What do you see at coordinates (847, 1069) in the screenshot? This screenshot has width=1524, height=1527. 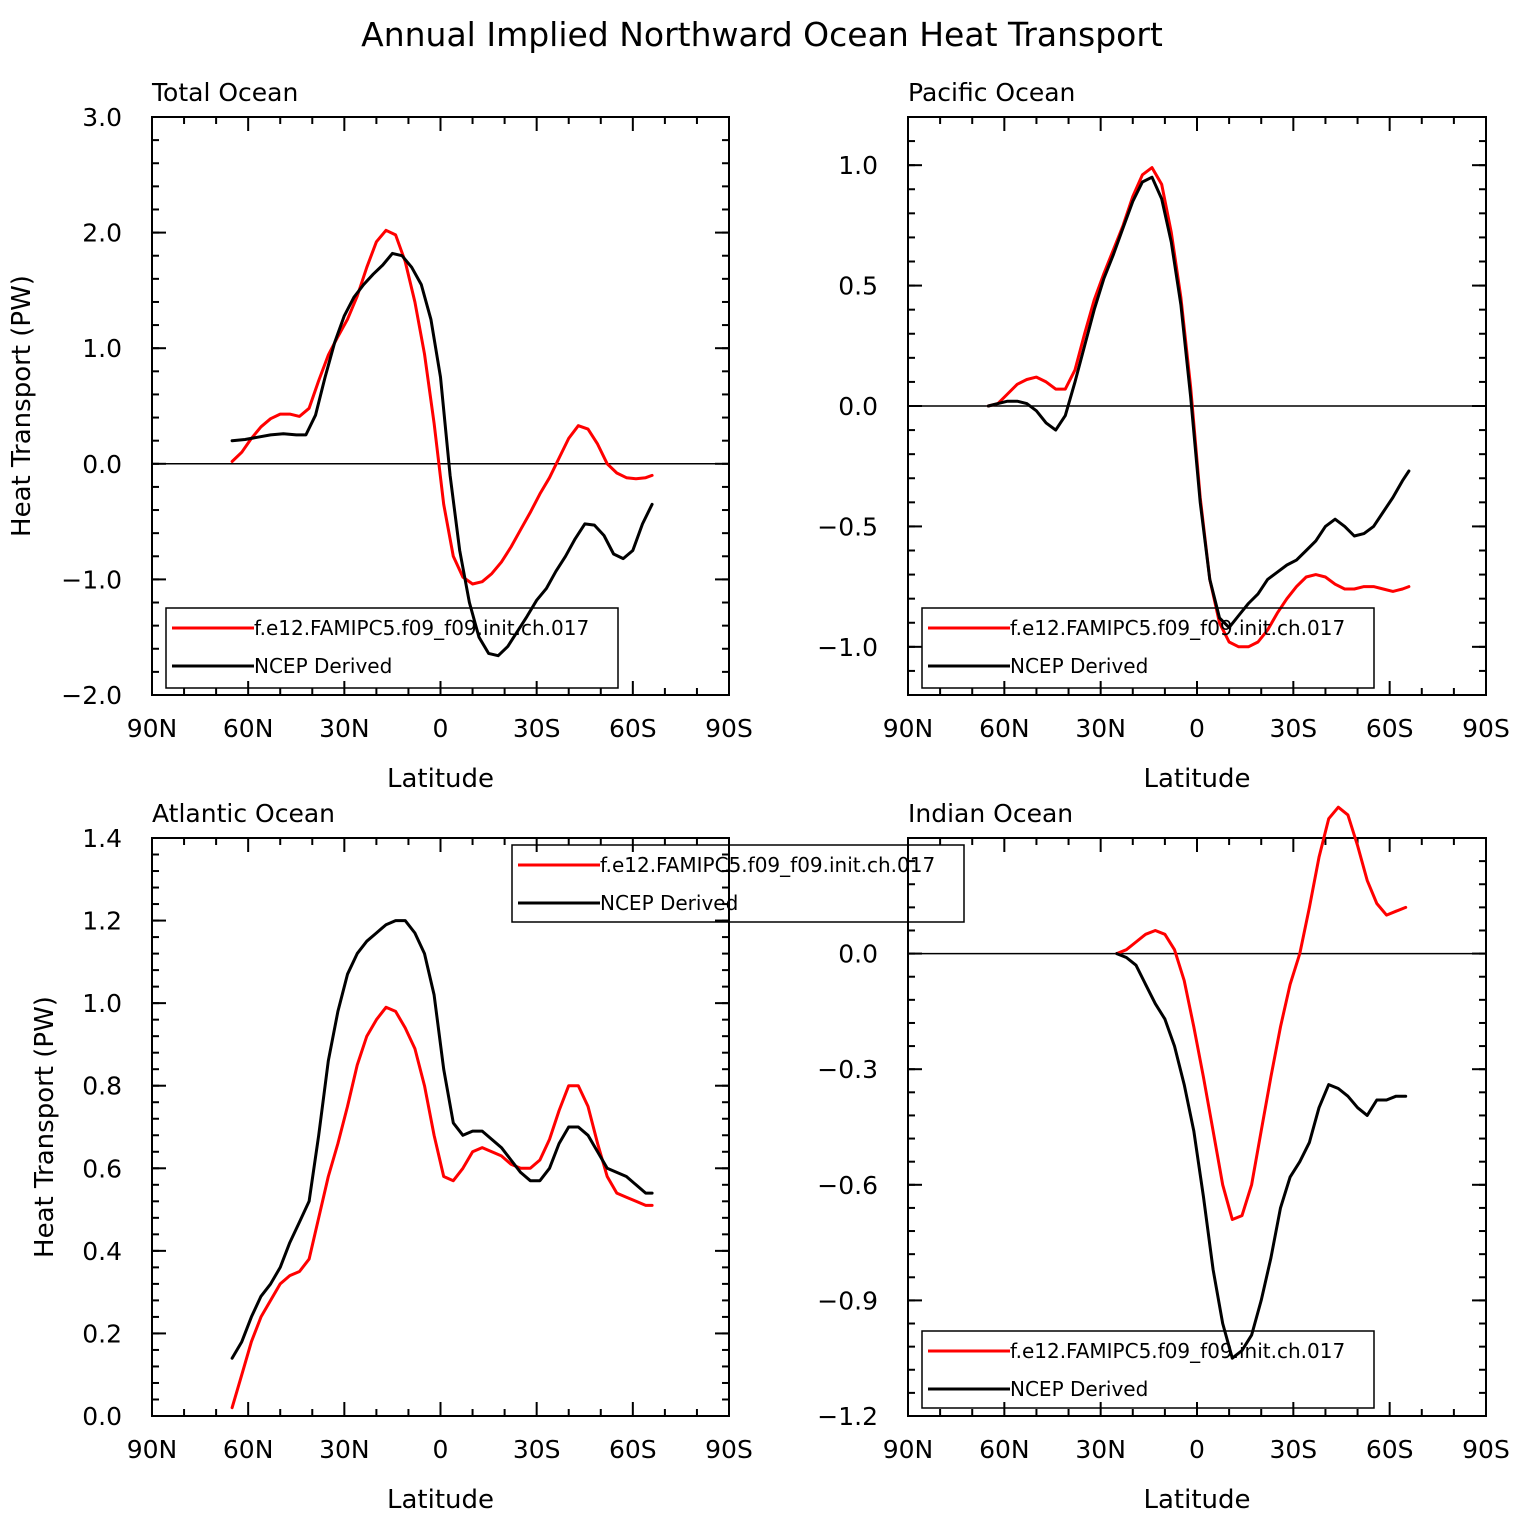 I see `y-tick-label: −0.3` at bounding box center [847, 1069].